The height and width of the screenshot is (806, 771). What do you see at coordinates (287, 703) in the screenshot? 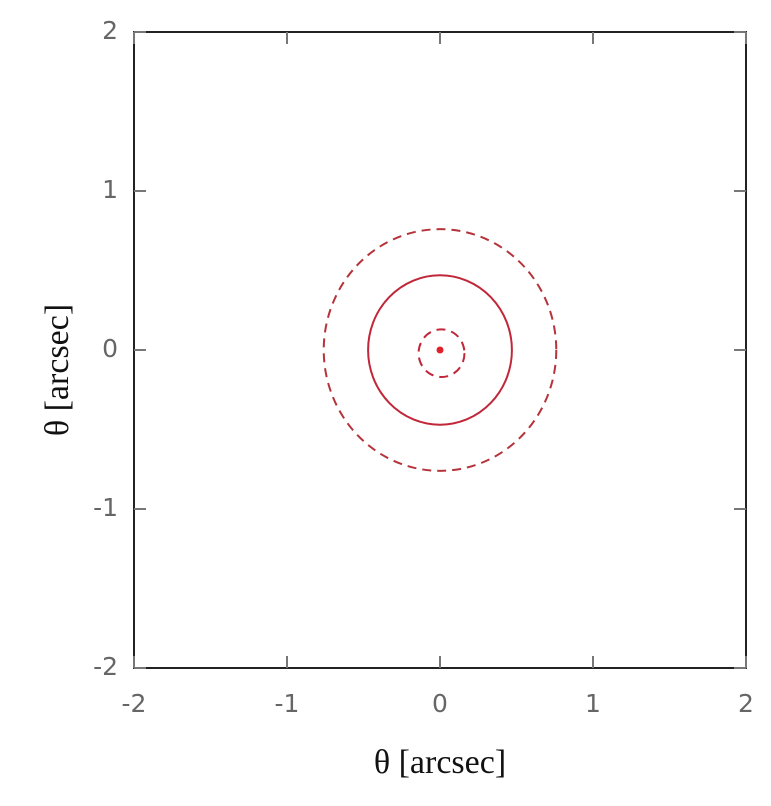
I see `x-tick-label: -1` at bounding box center [287, 703].